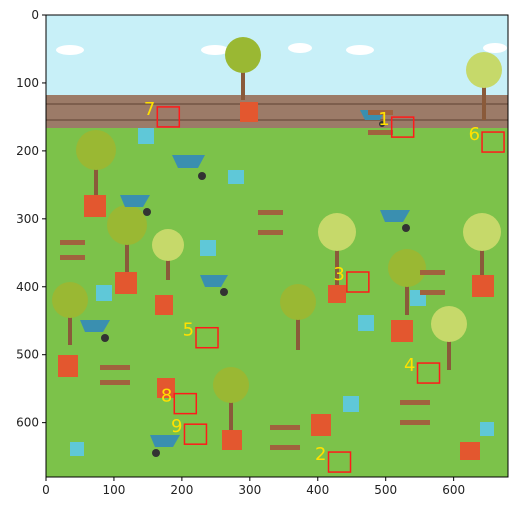  Describe the element at coordinates (166, 396) in the screenshot. I see `marker-label: 8` at that location.